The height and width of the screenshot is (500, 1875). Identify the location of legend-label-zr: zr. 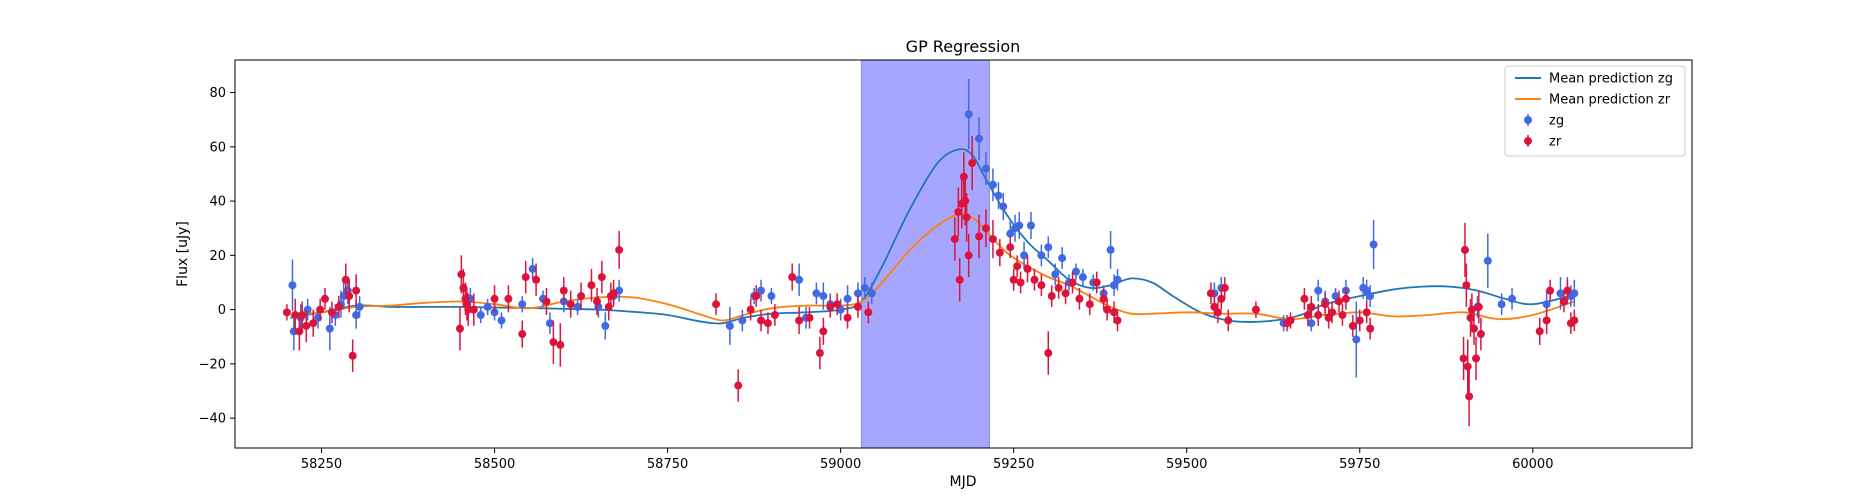
(1555, 142).